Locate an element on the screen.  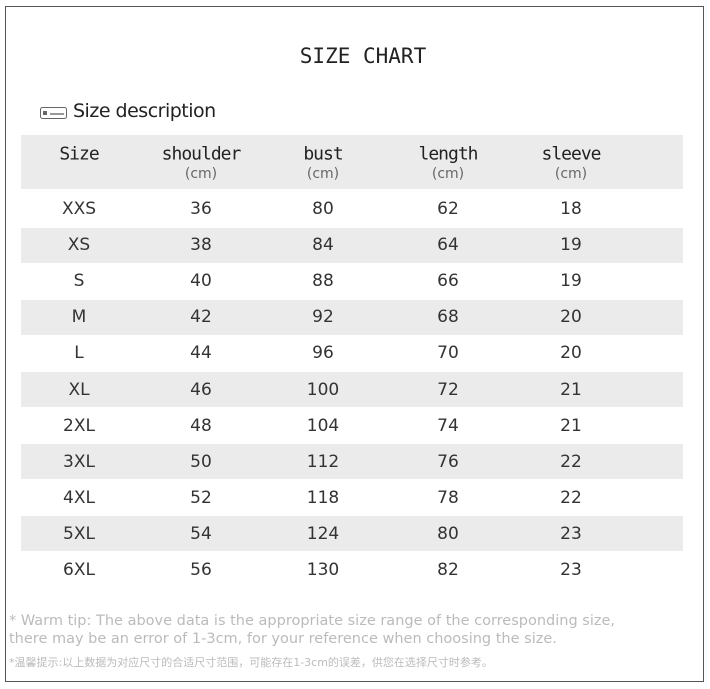
cell: 104 is located at coordinates (323, 425).